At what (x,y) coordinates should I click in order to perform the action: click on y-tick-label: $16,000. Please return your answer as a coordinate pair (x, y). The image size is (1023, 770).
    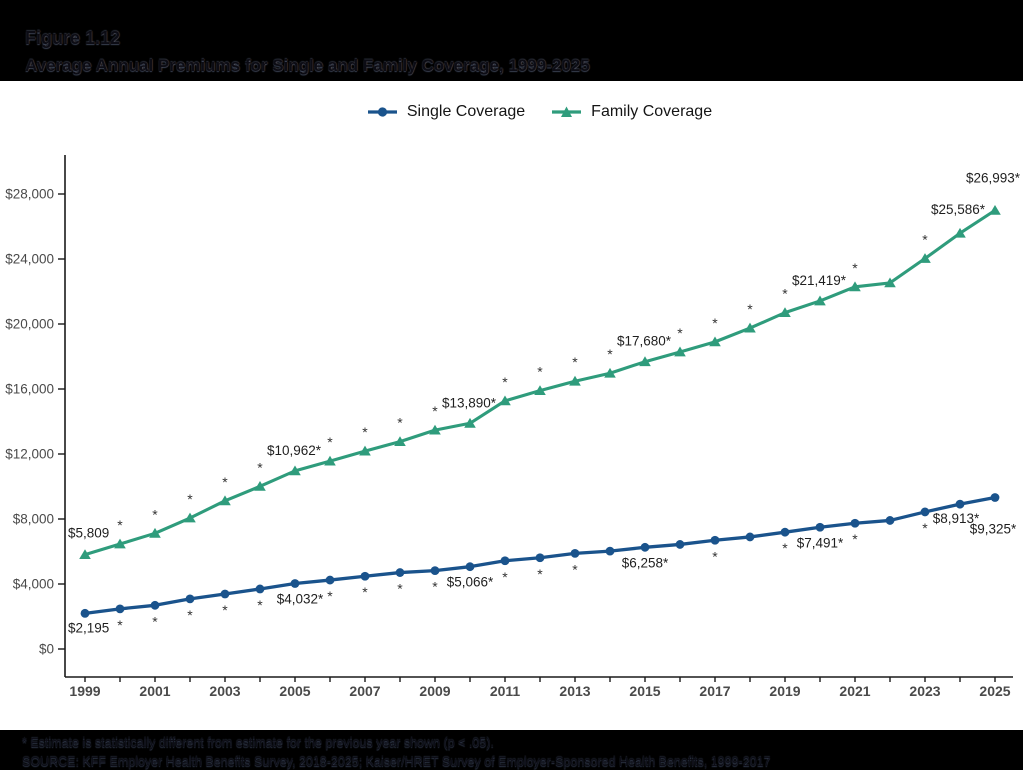
    Looking at the image, I should click on (29, 389).